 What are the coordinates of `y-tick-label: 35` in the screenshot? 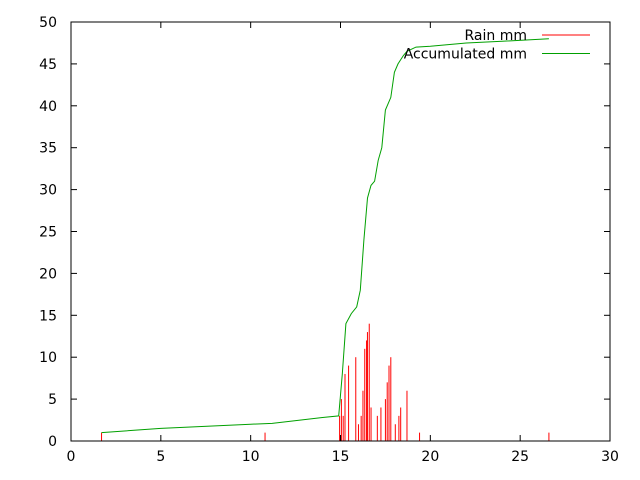 It's located at (48, 149).